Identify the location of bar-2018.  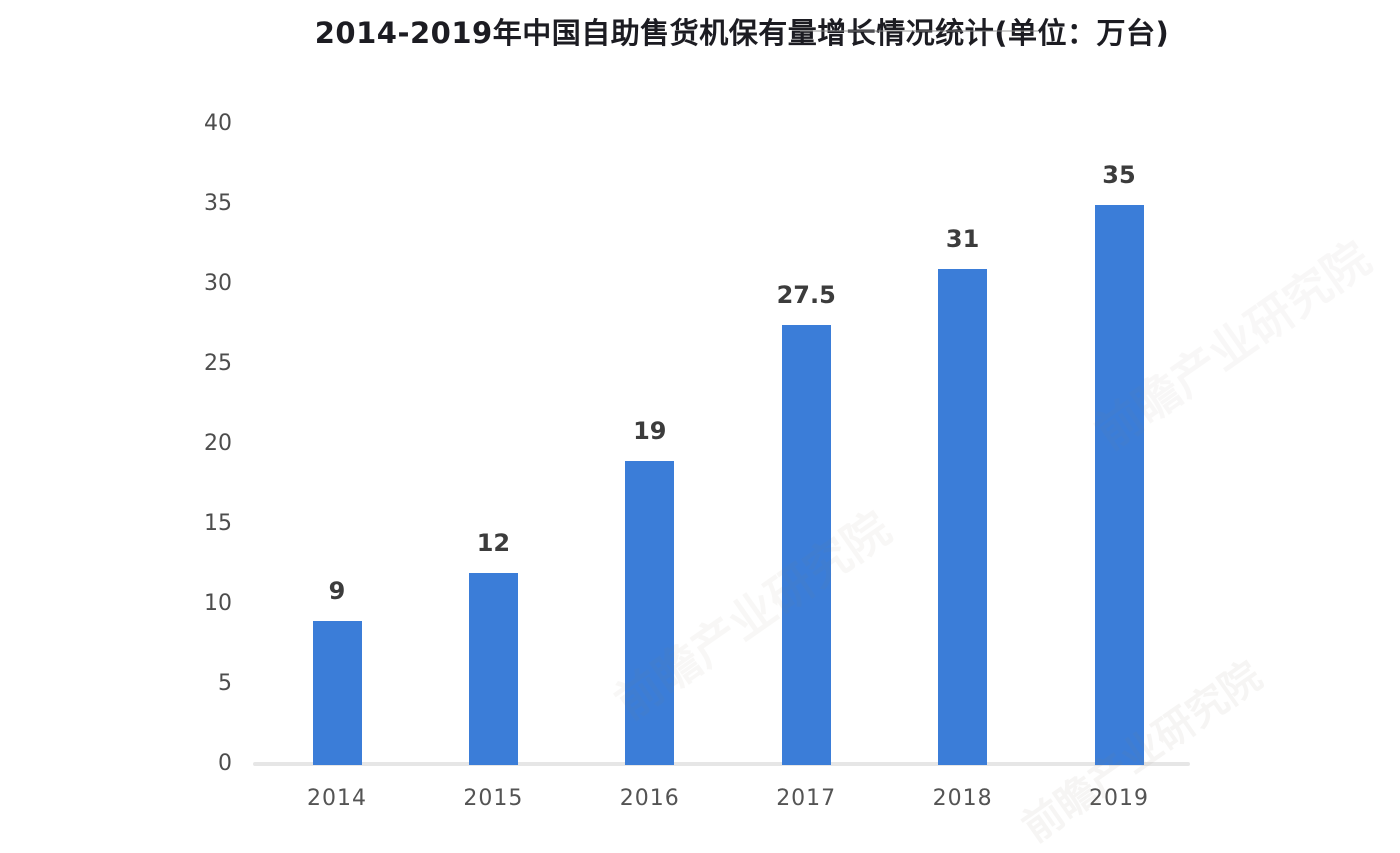
(963, 517).